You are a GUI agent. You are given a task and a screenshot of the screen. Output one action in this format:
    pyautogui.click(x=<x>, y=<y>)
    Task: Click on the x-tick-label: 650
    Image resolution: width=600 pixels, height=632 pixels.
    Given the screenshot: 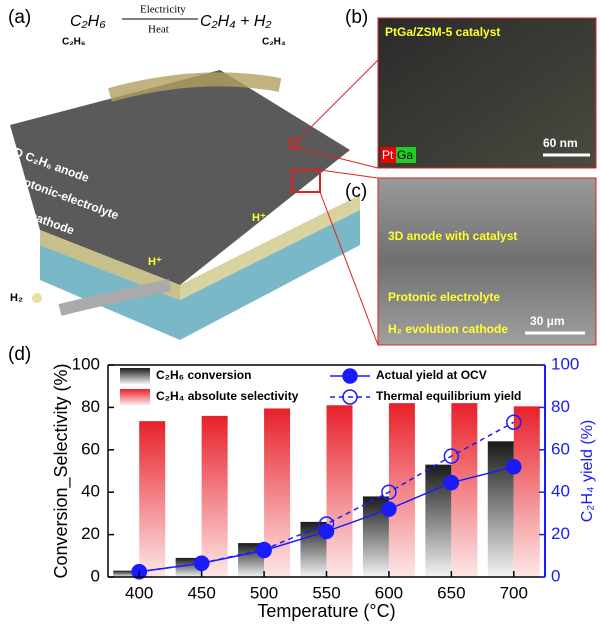 What is the action you would take?
    pyautogui.click(x=451, y=592)
    